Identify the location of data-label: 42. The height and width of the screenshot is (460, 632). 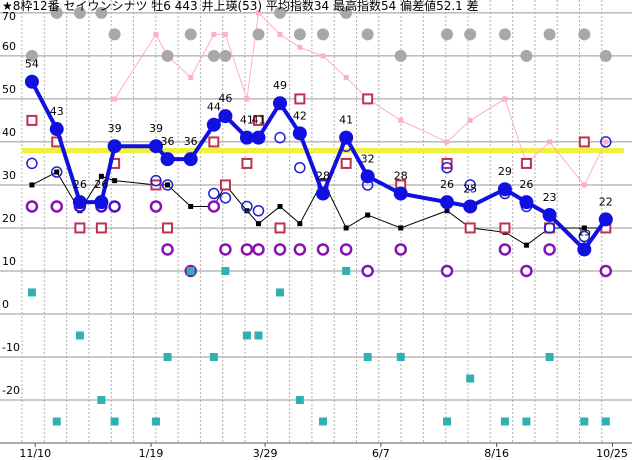
(300, 115).